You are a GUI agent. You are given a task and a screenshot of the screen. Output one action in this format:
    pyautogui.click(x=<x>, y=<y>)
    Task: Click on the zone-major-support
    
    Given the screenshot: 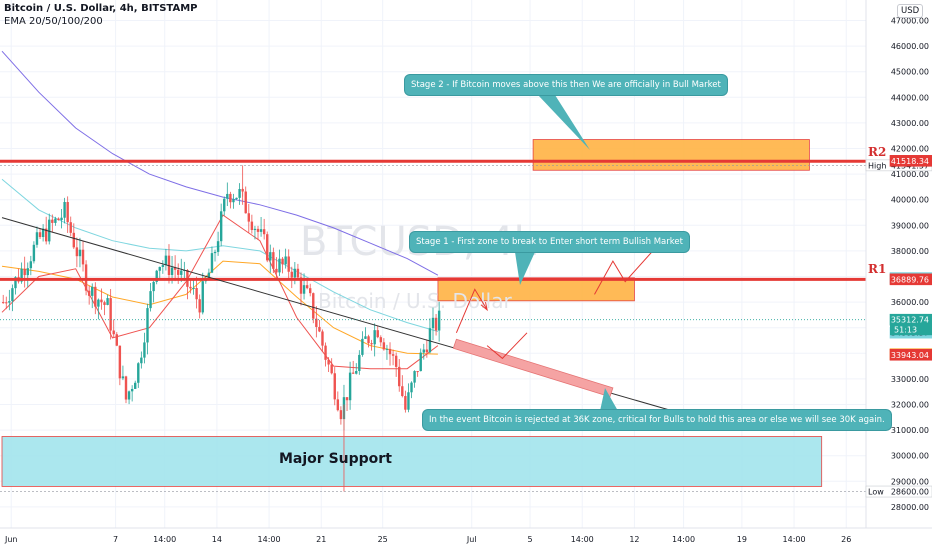 What is the action you would take?
    pyautogui.click(x=412, y=461)
    